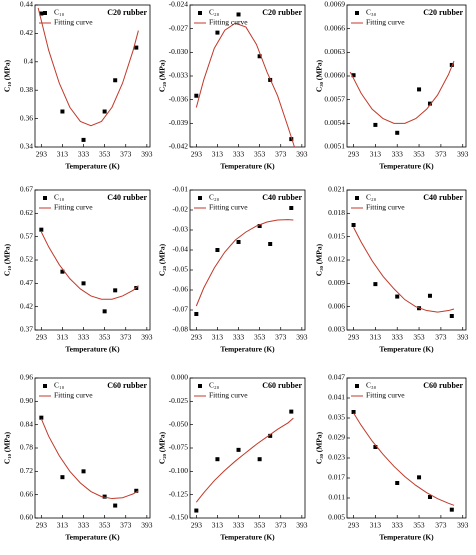 This screenshot has height=555, width=476. Describe the element at coordinates (180, 249) in the screenshot. I see `y-tick-label: -0.04` at that location.